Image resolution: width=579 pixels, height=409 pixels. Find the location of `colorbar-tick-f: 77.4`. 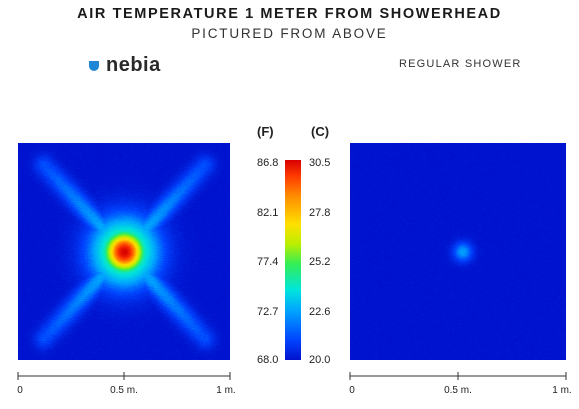

colorbar-tick-f: 77.4 is located at coordinates (268, 262).